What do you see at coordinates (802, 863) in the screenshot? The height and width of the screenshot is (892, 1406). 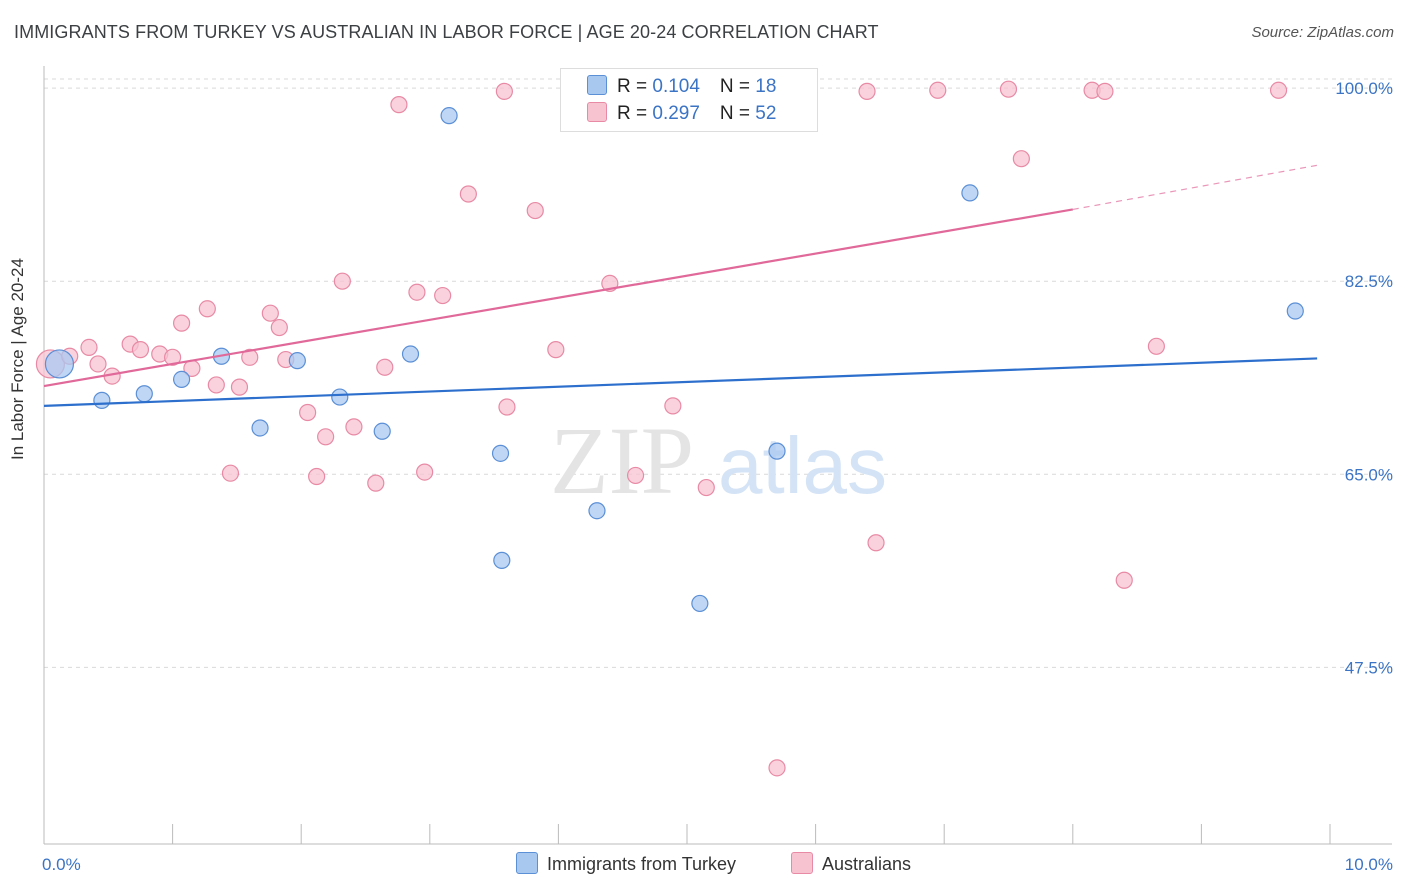 I see `australians-legend-icon` at bounding box center [802, 863].